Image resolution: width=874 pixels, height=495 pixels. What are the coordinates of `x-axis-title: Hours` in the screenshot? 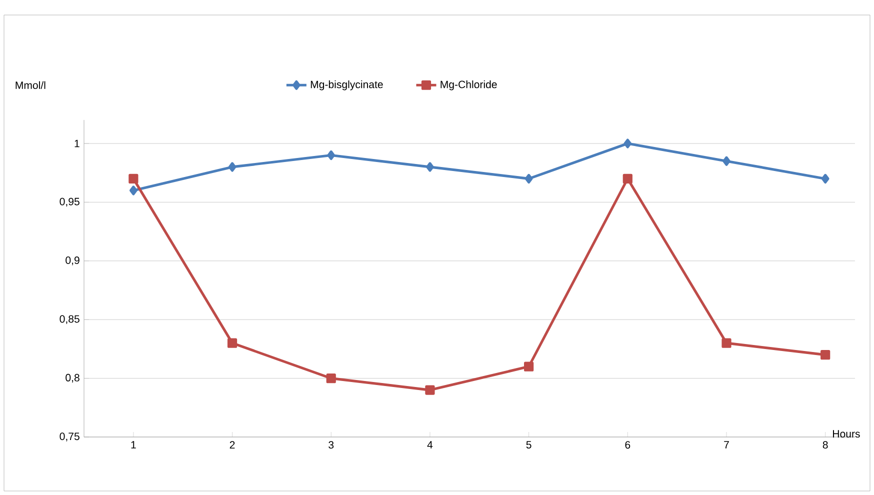 It's located at (846, 434).